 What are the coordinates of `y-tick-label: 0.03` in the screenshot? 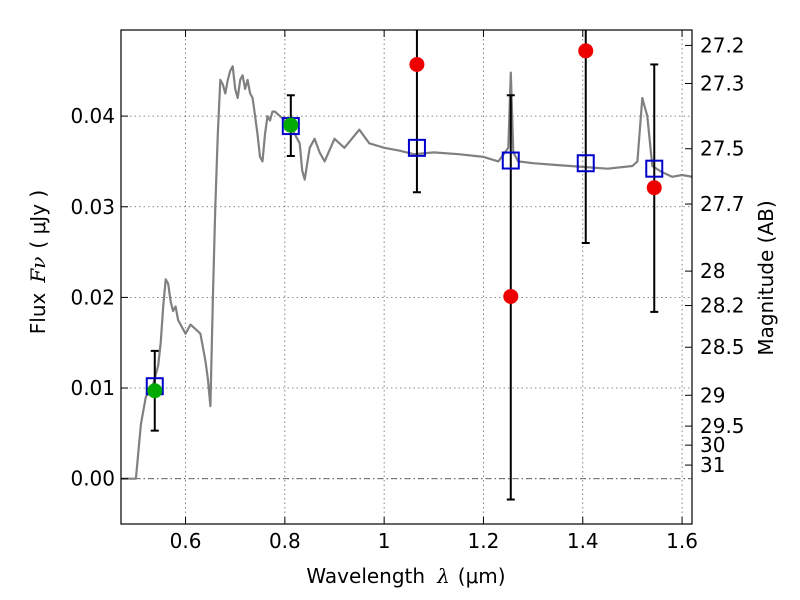 It's located at (92, 207).